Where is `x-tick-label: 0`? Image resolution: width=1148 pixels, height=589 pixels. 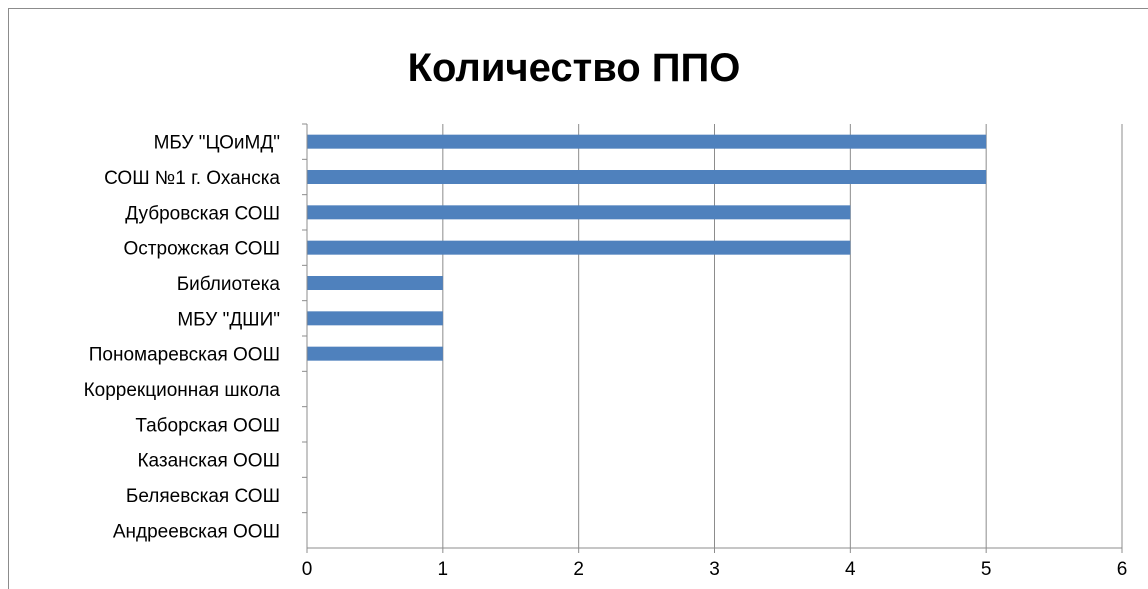 x-tick-label: 0 is located at coordinates (307, 569).